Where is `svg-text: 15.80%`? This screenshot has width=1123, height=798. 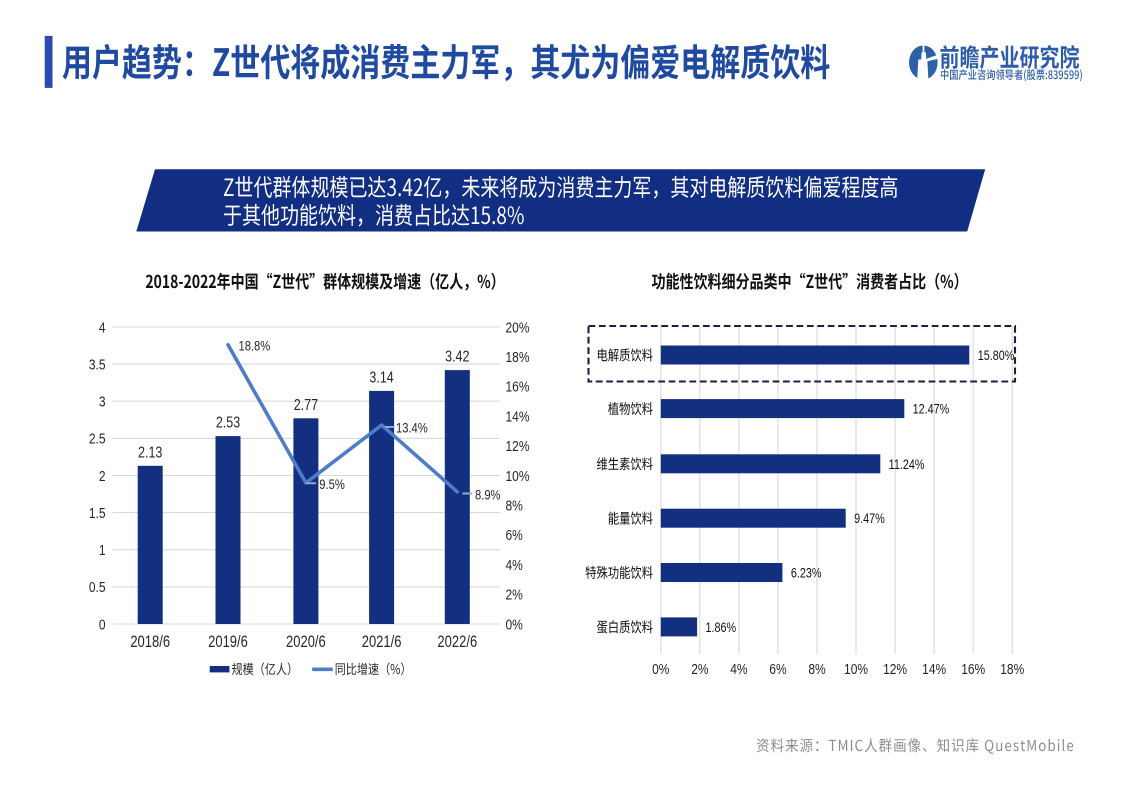
svg-text: 15.80% is located at coordinates (996, 355).